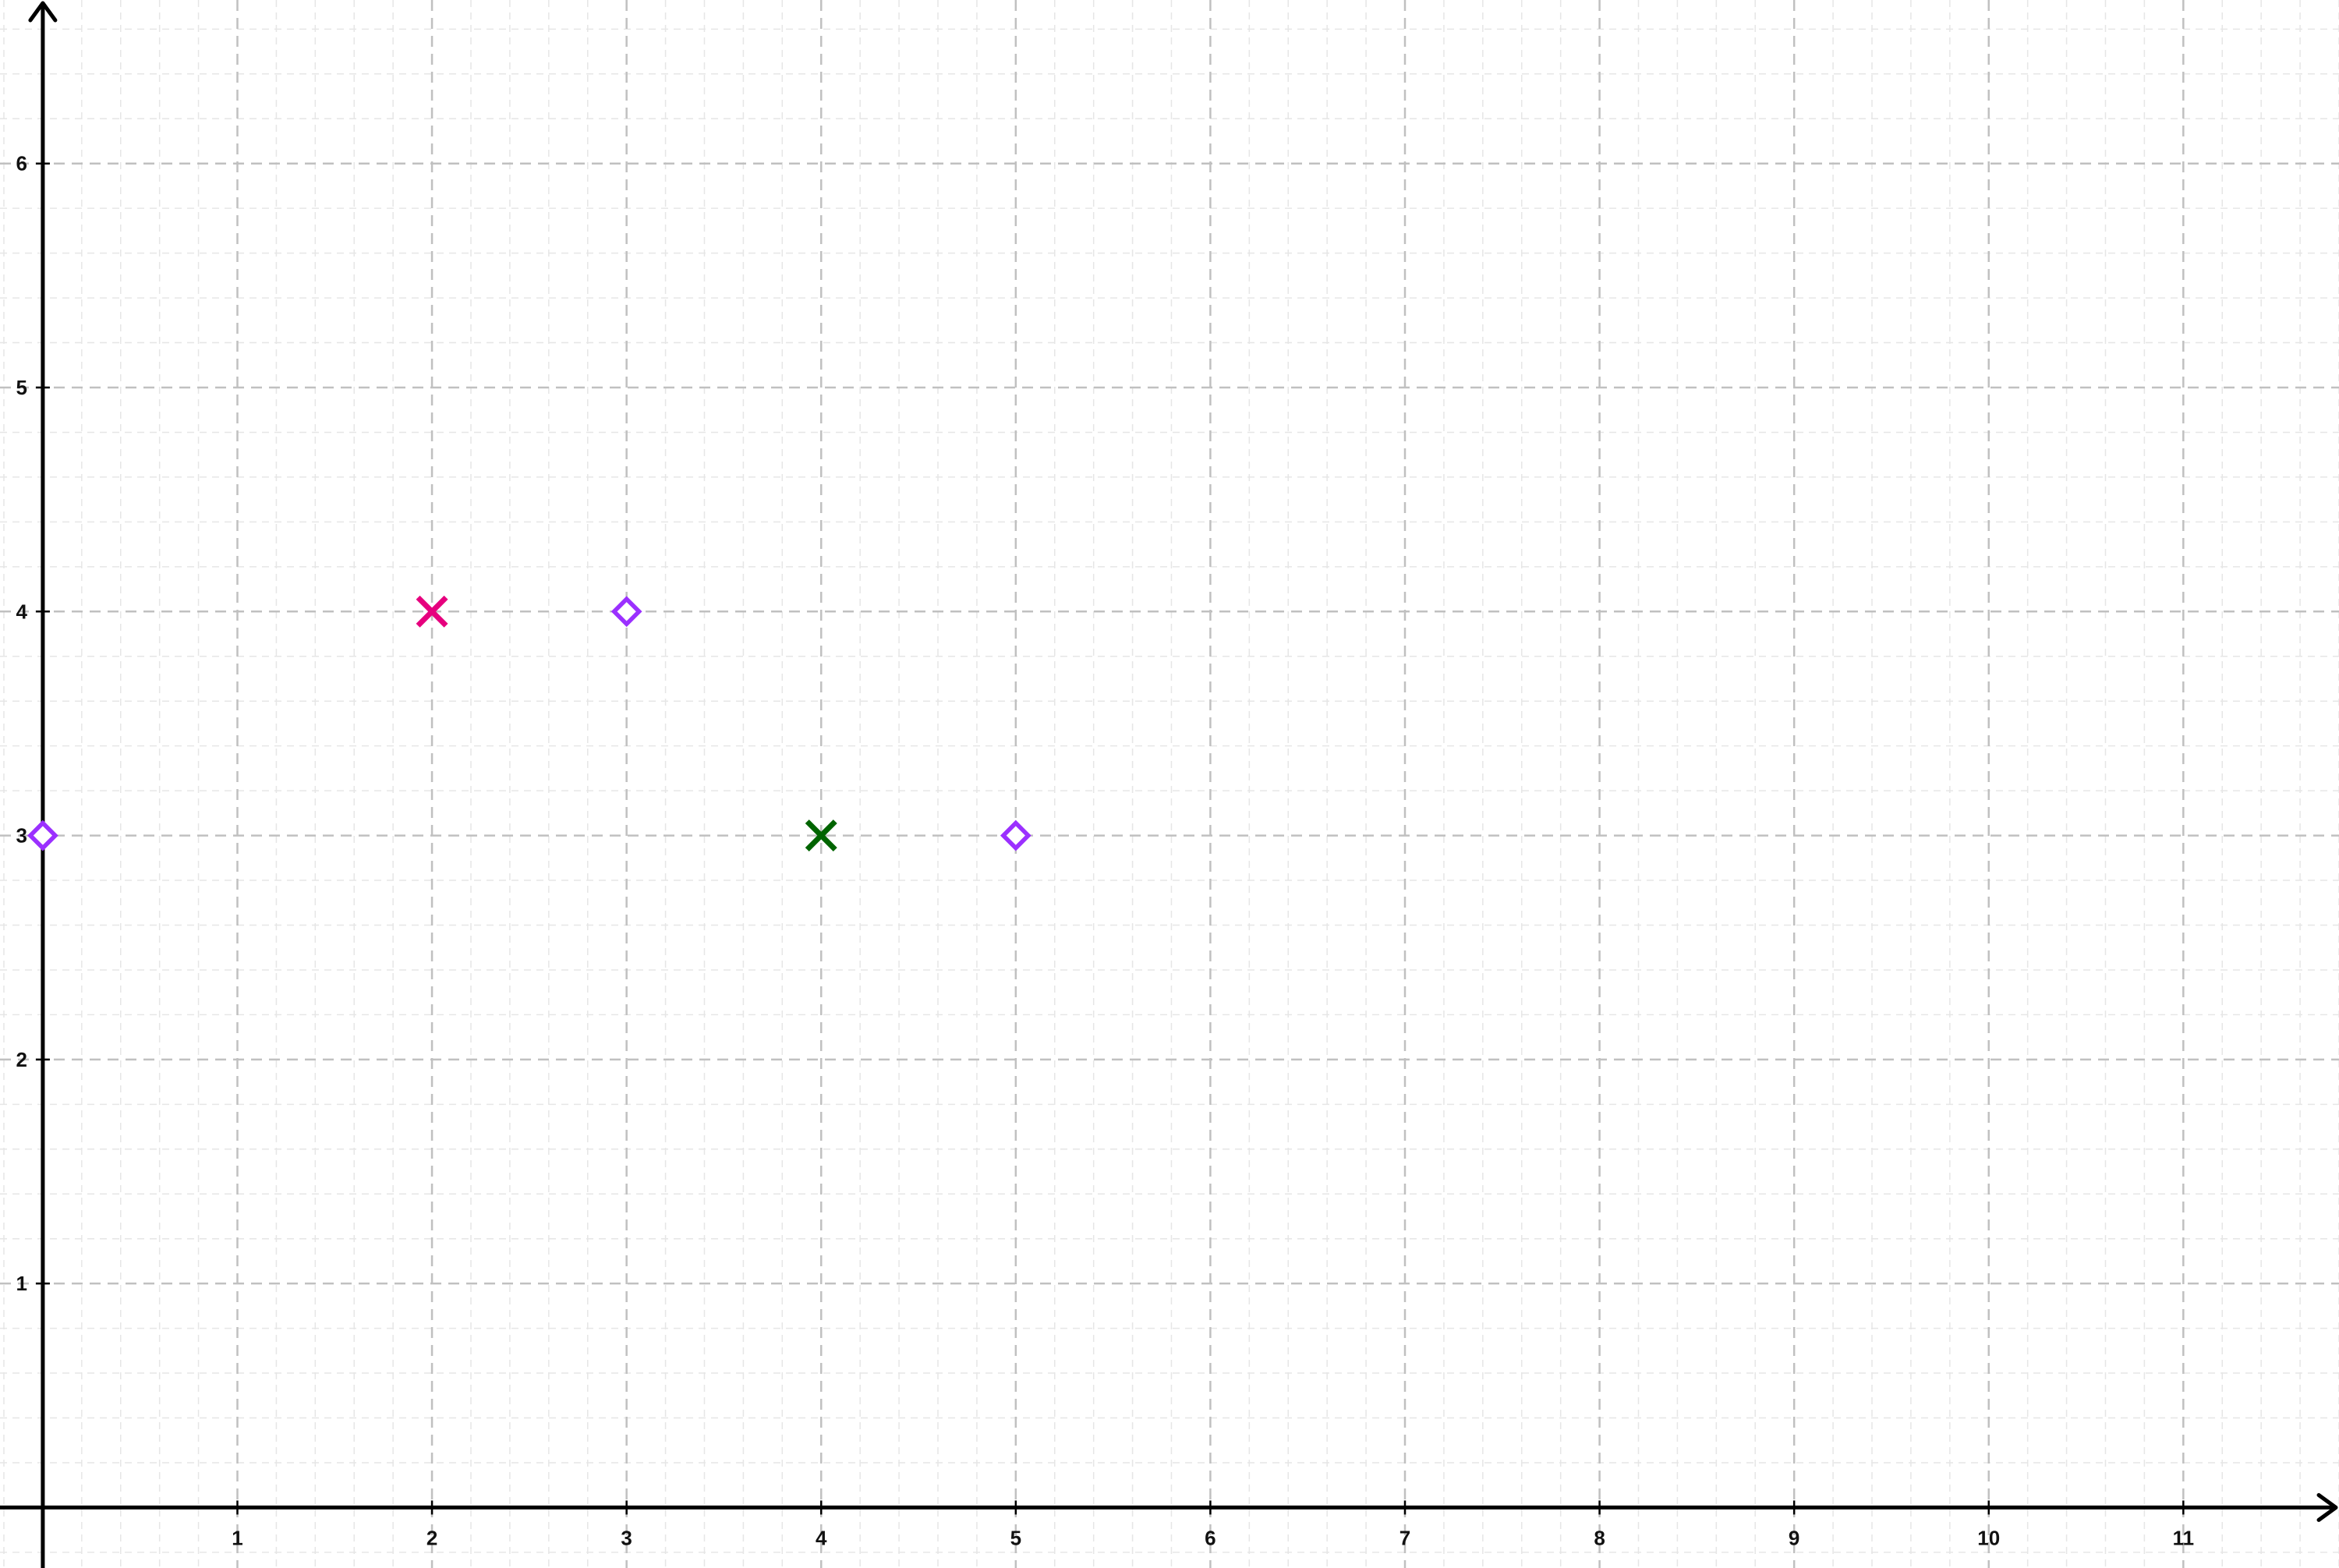 The image size is (2339, 1568). I want to click on x-tick-label: 8, so click(1599, 1537).